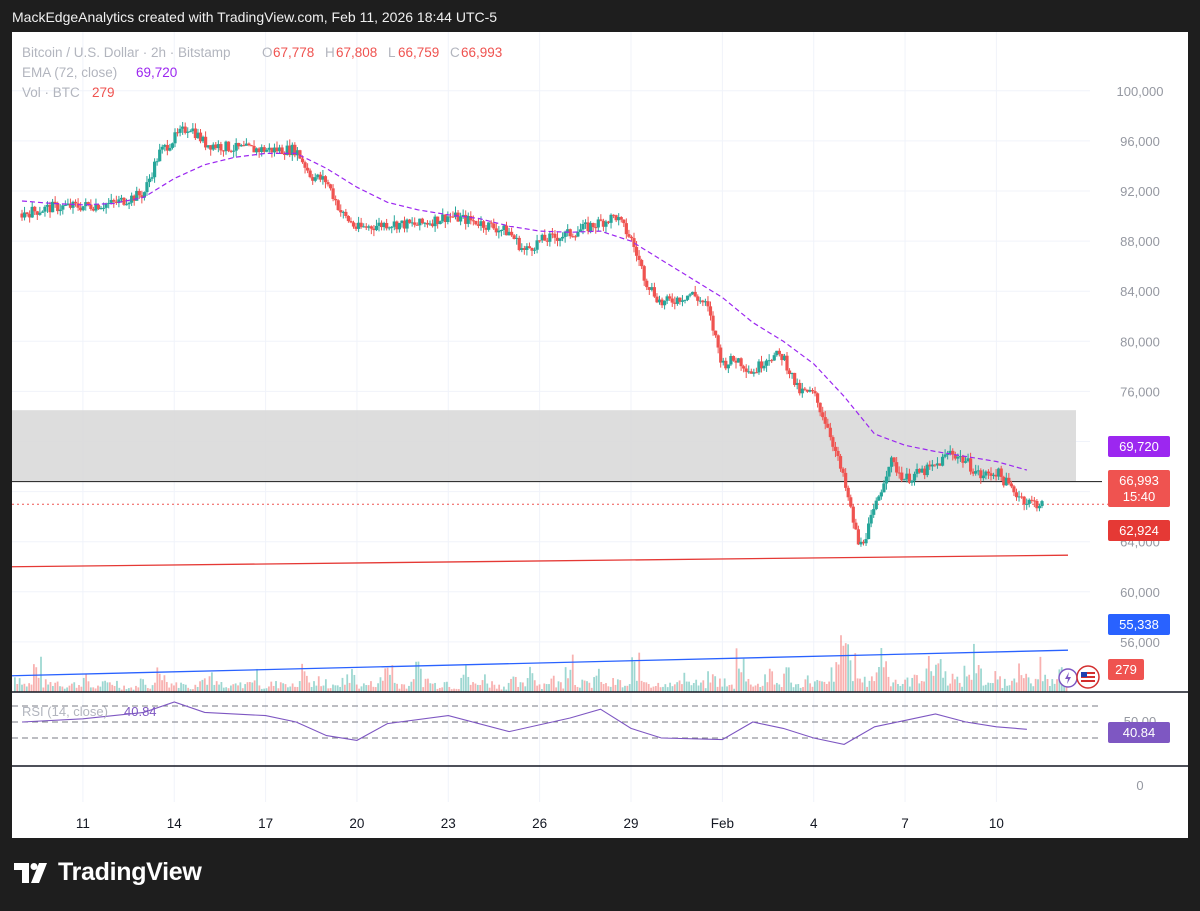  Describe the element at coordinates (103, 92) in the screenshot. I see `legend-vol-value: 279` at that location.